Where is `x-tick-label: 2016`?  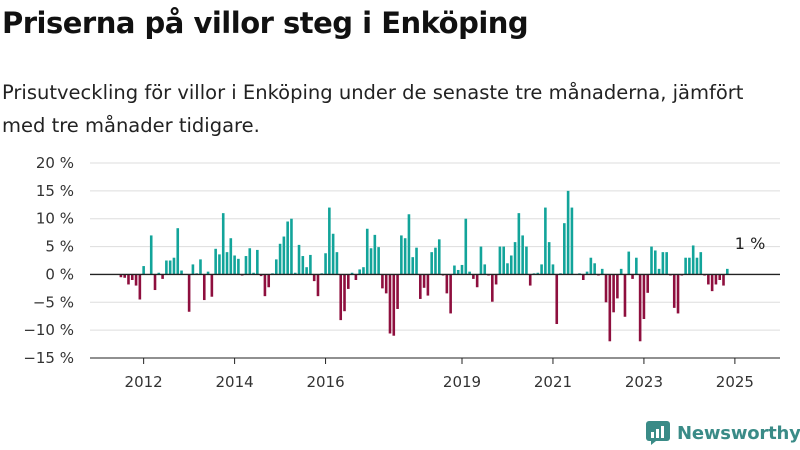
x-tick-label: 2016 is located at coordinates (325, 382).